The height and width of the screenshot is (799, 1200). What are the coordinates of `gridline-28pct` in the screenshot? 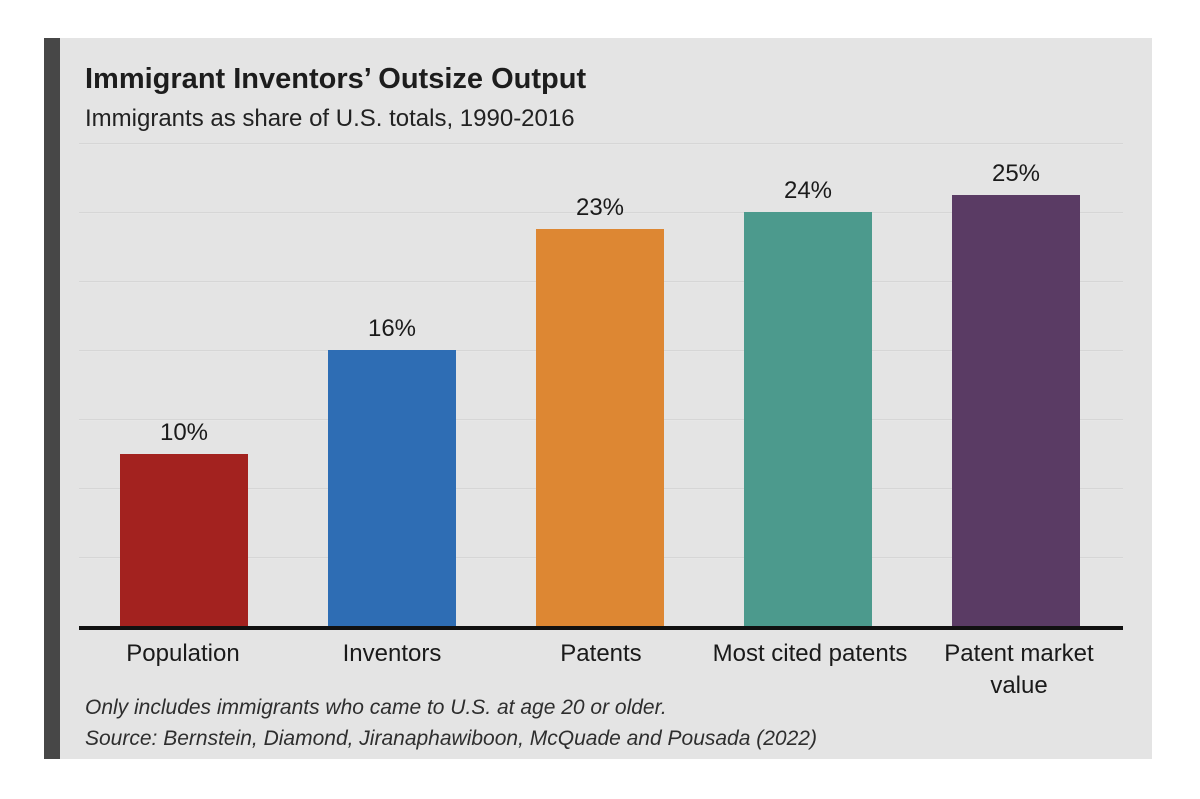 It's located at (601, 144).